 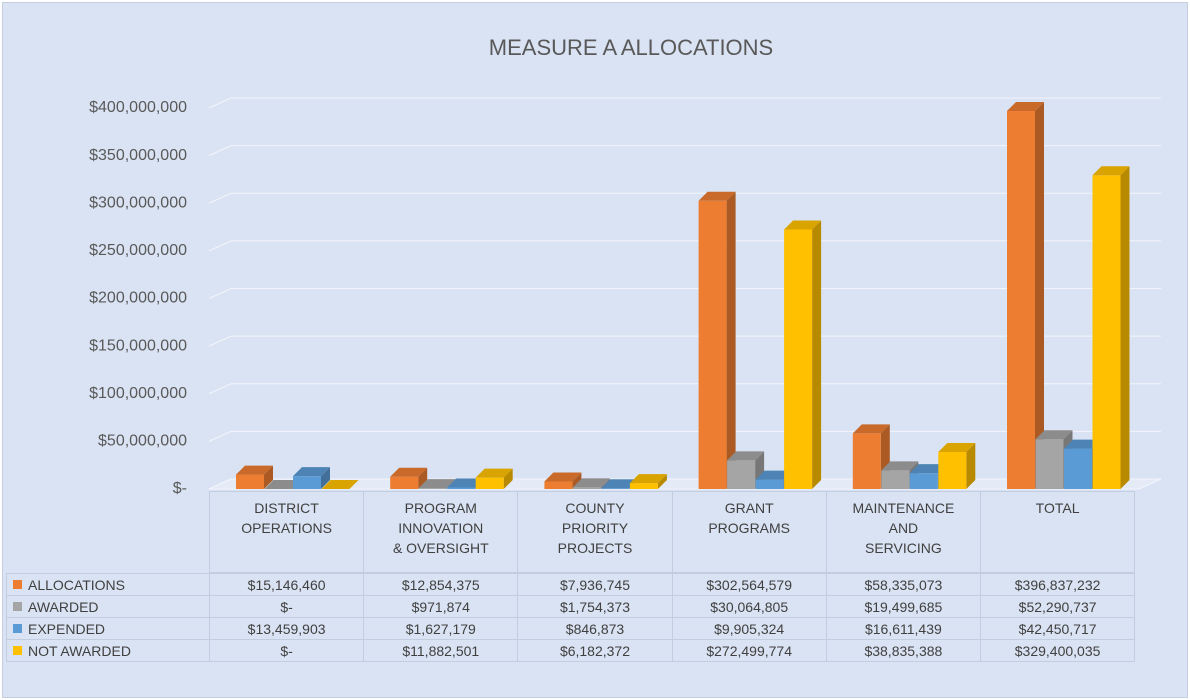 I want to click on table-value: $9,905,324, so click(x=749, y=628).